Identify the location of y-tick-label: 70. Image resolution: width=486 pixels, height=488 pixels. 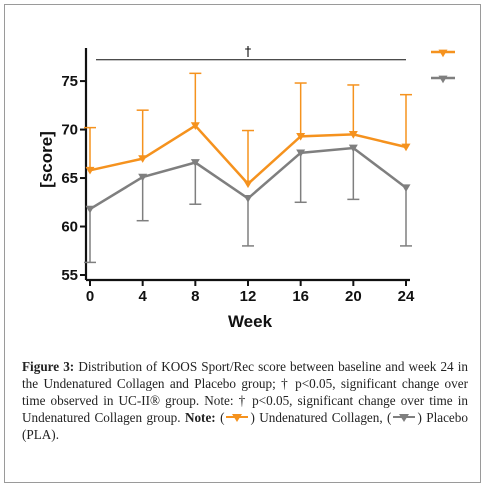
(69, 130).